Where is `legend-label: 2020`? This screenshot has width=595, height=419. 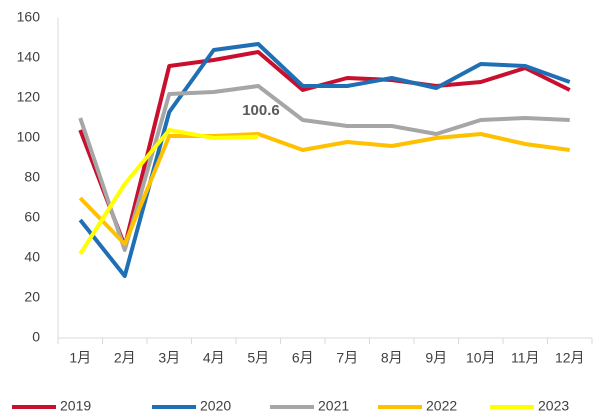 legend-label: 2020 is located at coordinates (215, 406).